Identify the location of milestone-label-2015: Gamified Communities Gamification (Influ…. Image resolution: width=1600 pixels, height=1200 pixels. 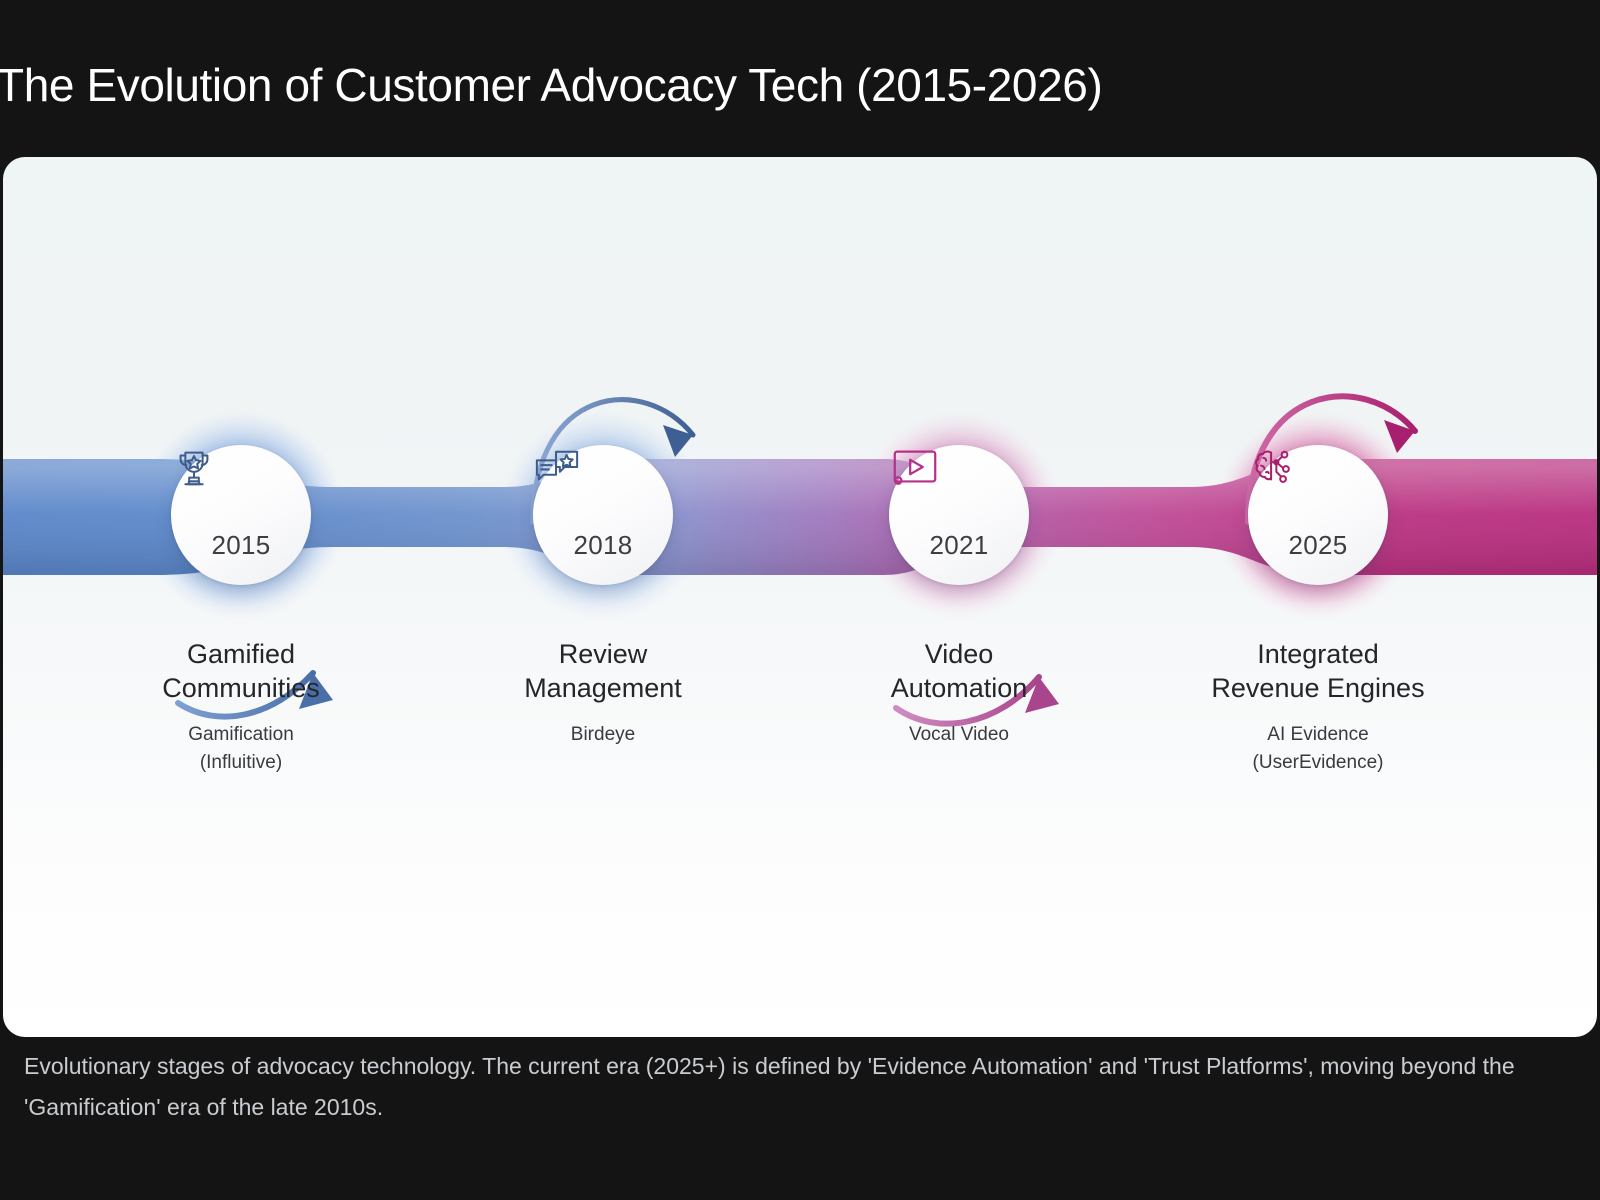
(241, 707).